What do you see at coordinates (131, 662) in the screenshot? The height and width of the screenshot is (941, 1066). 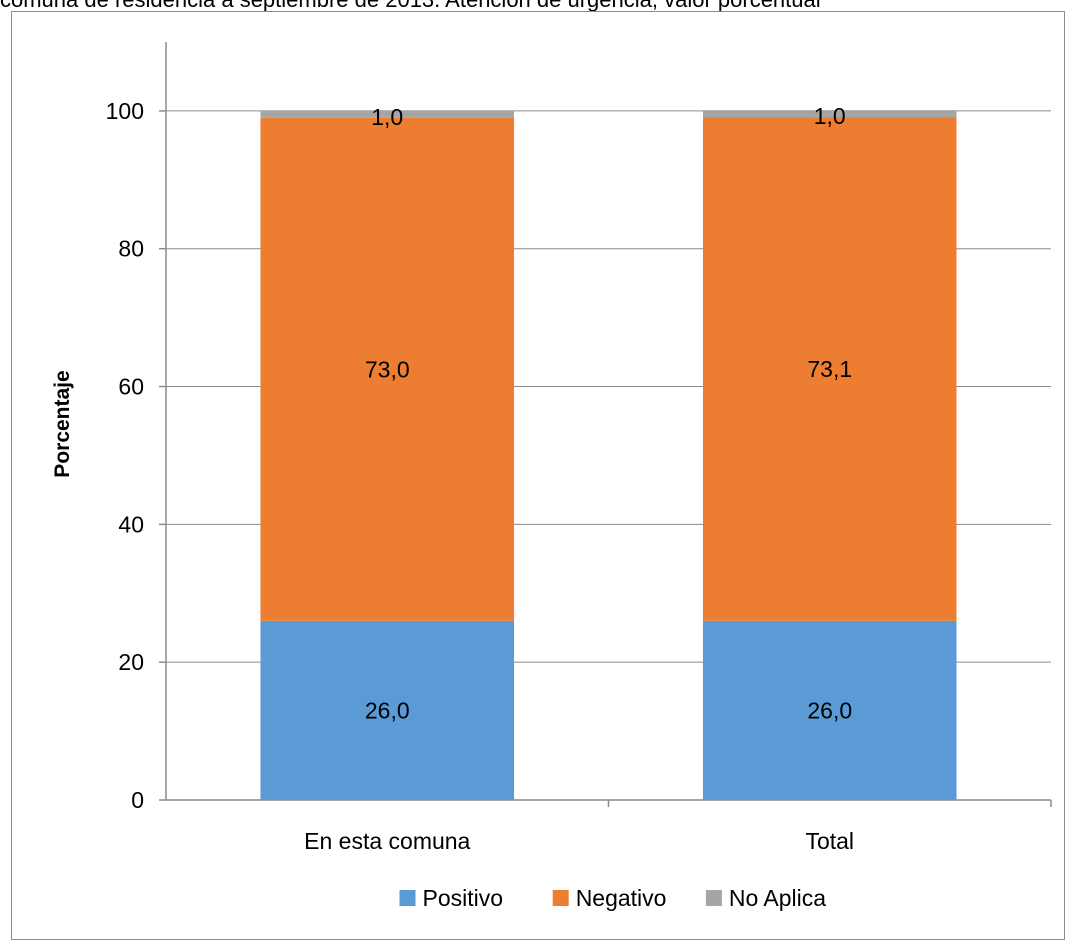 I see `y-tick-label: 20` at bounding box center [131, 662].